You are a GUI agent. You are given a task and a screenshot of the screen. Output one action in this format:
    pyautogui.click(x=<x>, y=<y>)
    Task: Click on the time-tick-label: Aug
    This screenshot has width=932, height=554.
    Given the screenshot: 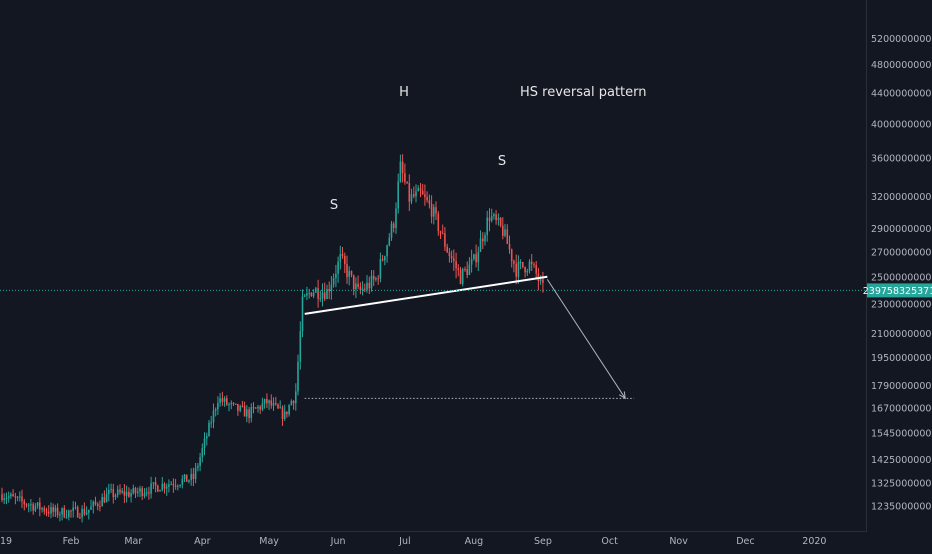 What is the action you would take?
    pyautogui.click(x=474, y=541)
    